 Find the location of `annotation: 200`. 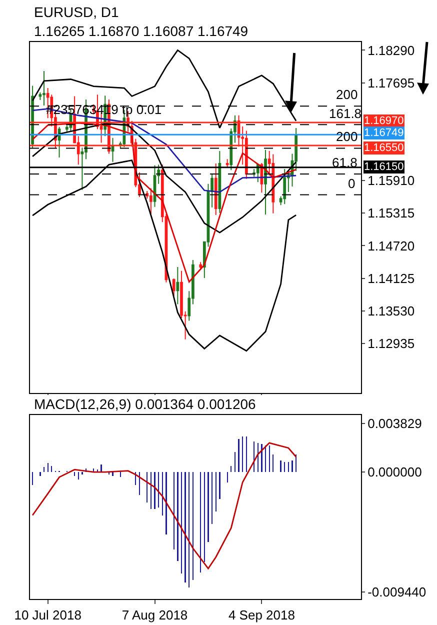

annotation: 200 is located at coordinates (347, 94).